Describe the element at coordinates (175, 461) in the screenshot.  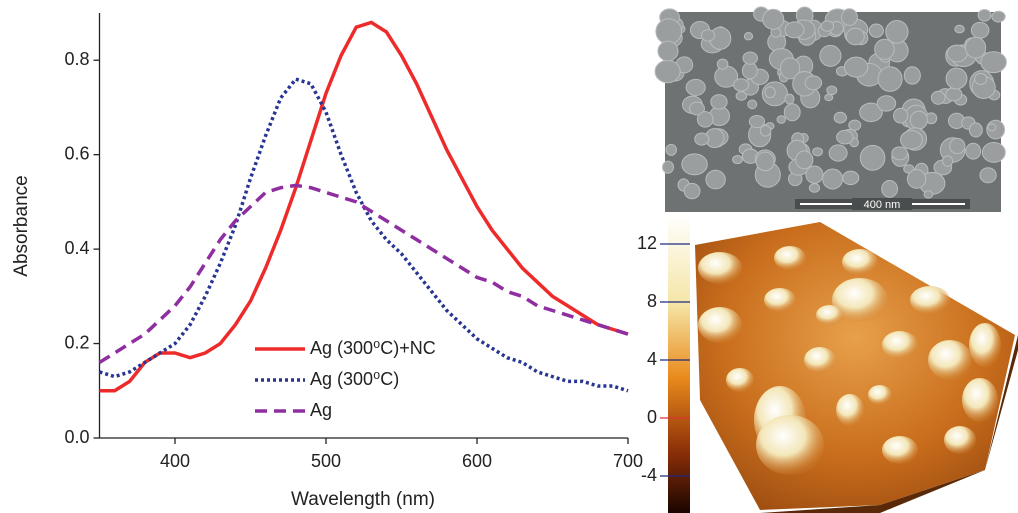
I see `x-tick-label: 400` at that location.